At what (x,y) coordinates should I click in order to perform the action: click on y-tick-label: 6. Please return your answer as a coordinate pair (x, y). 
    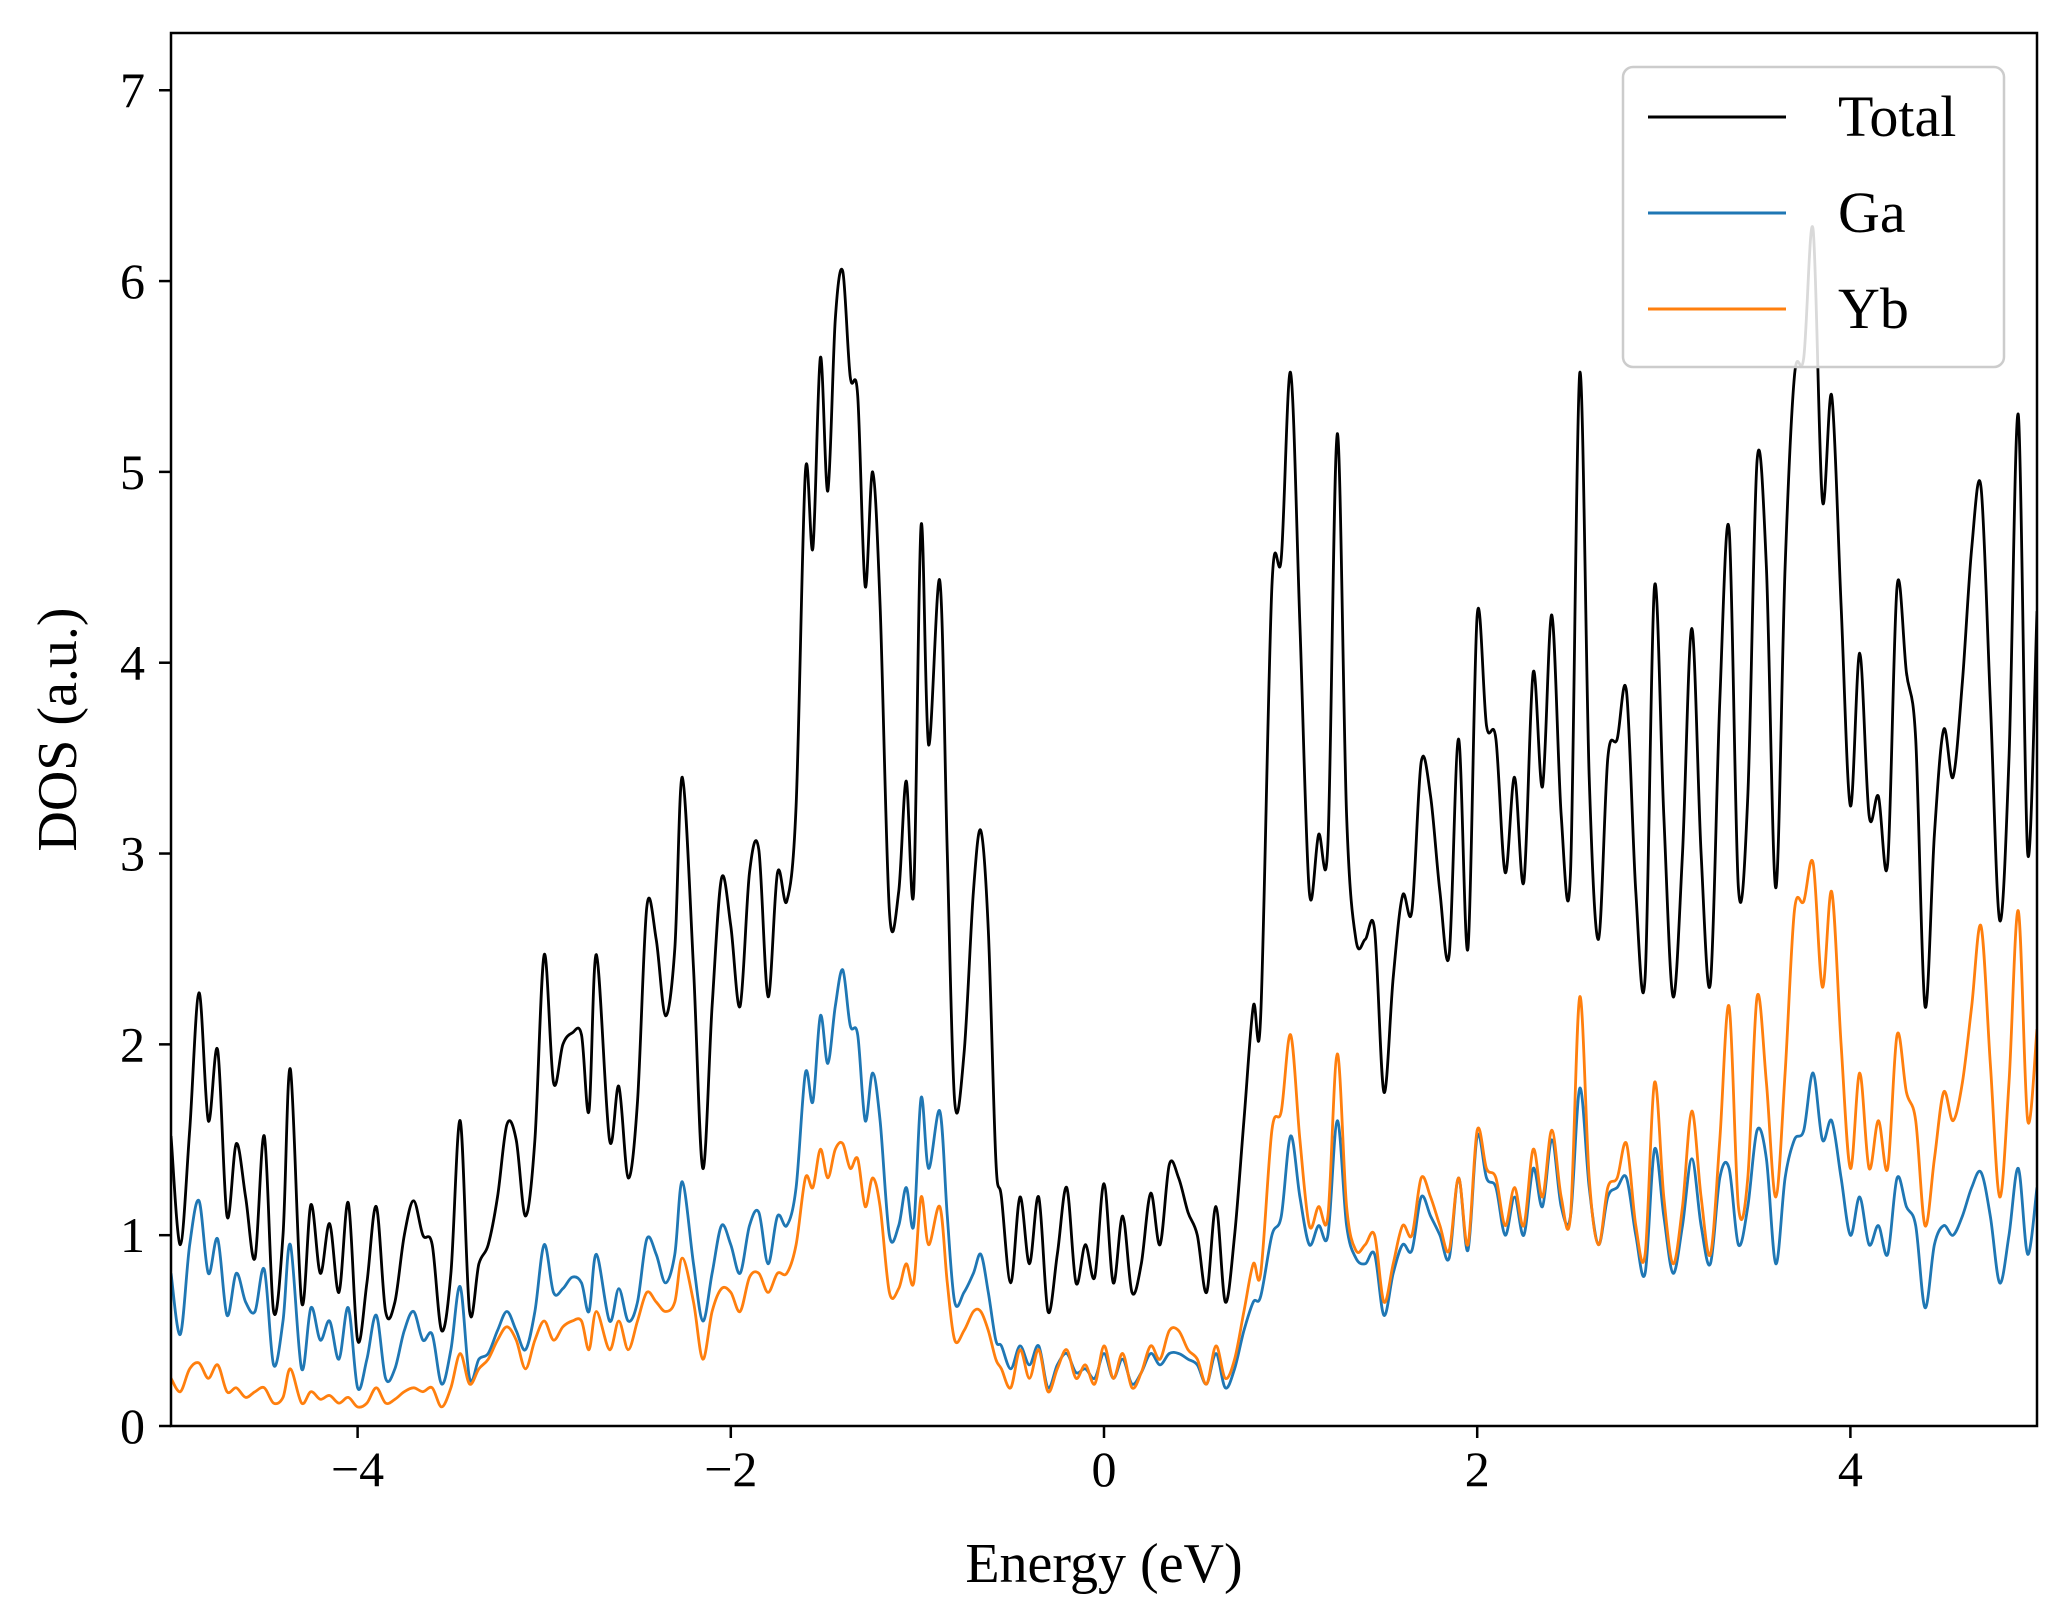
    Looking at the image, I should click on (132, 281).